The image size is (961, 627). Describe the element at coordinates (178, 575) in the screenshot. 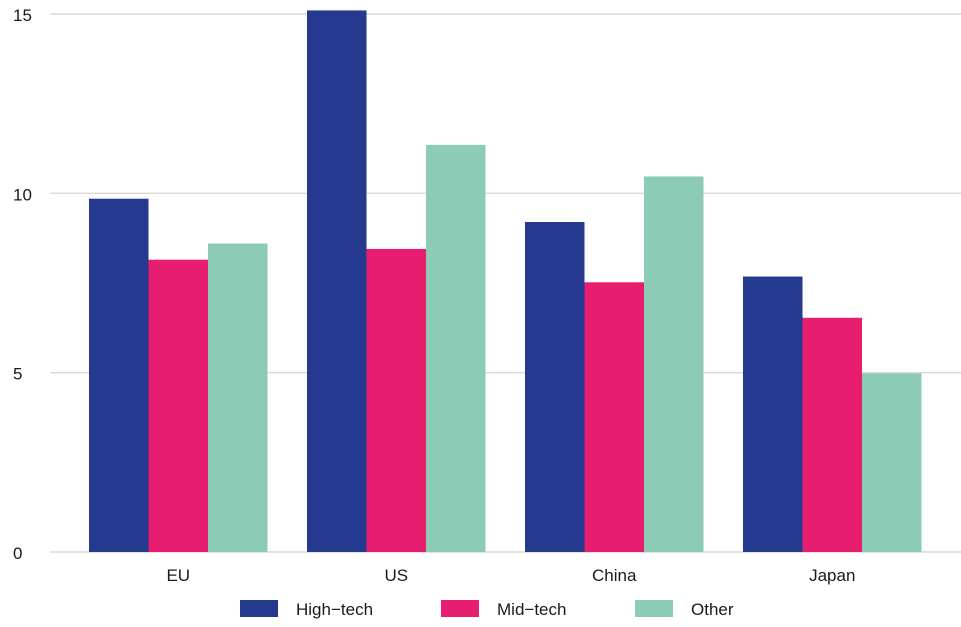

I see `x-tick-label: EU` at that location.